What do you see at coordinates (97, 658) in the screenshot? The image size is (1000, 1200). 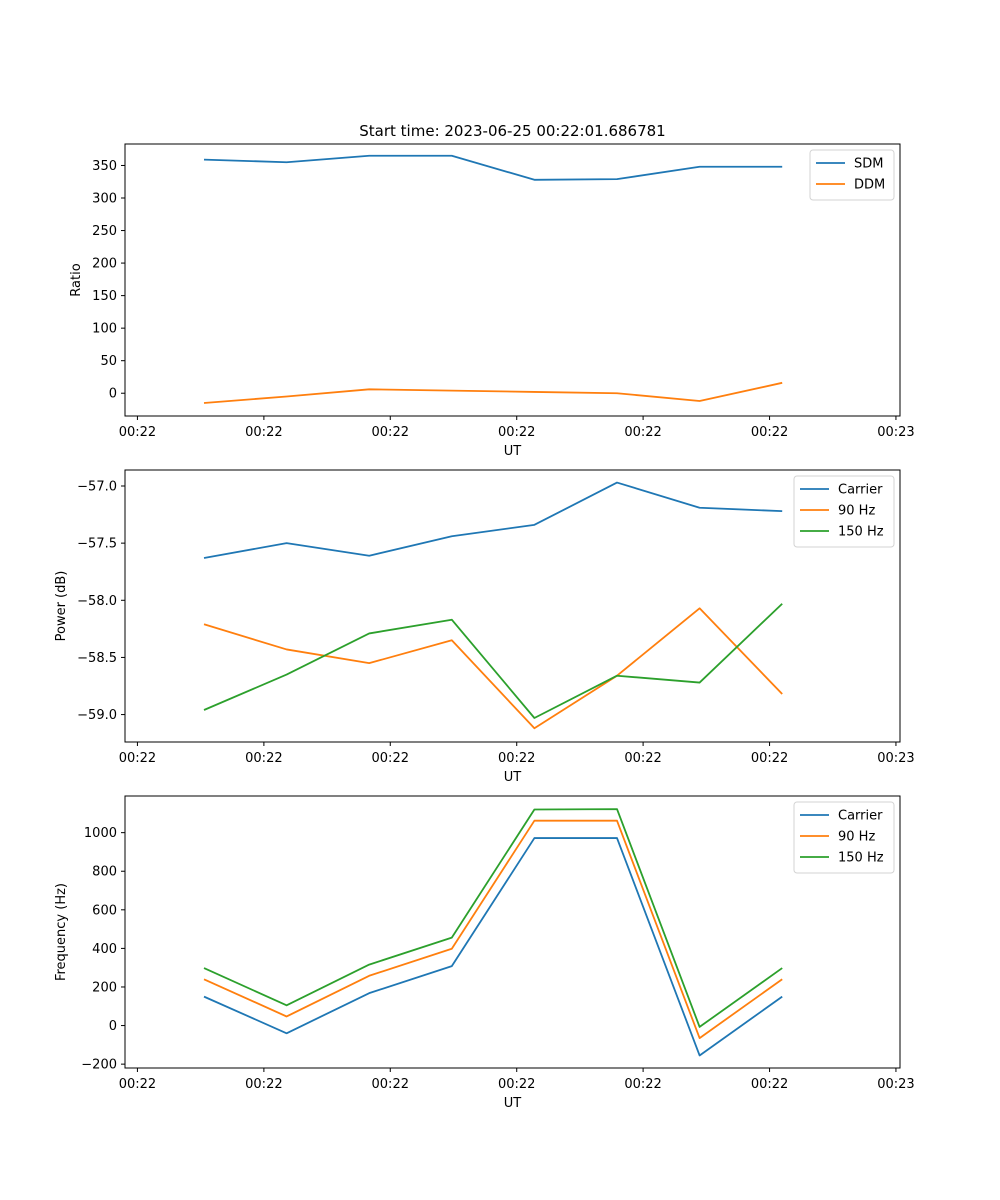 I see `y-tick-label: −58.5` at bounding box center [97, 658].